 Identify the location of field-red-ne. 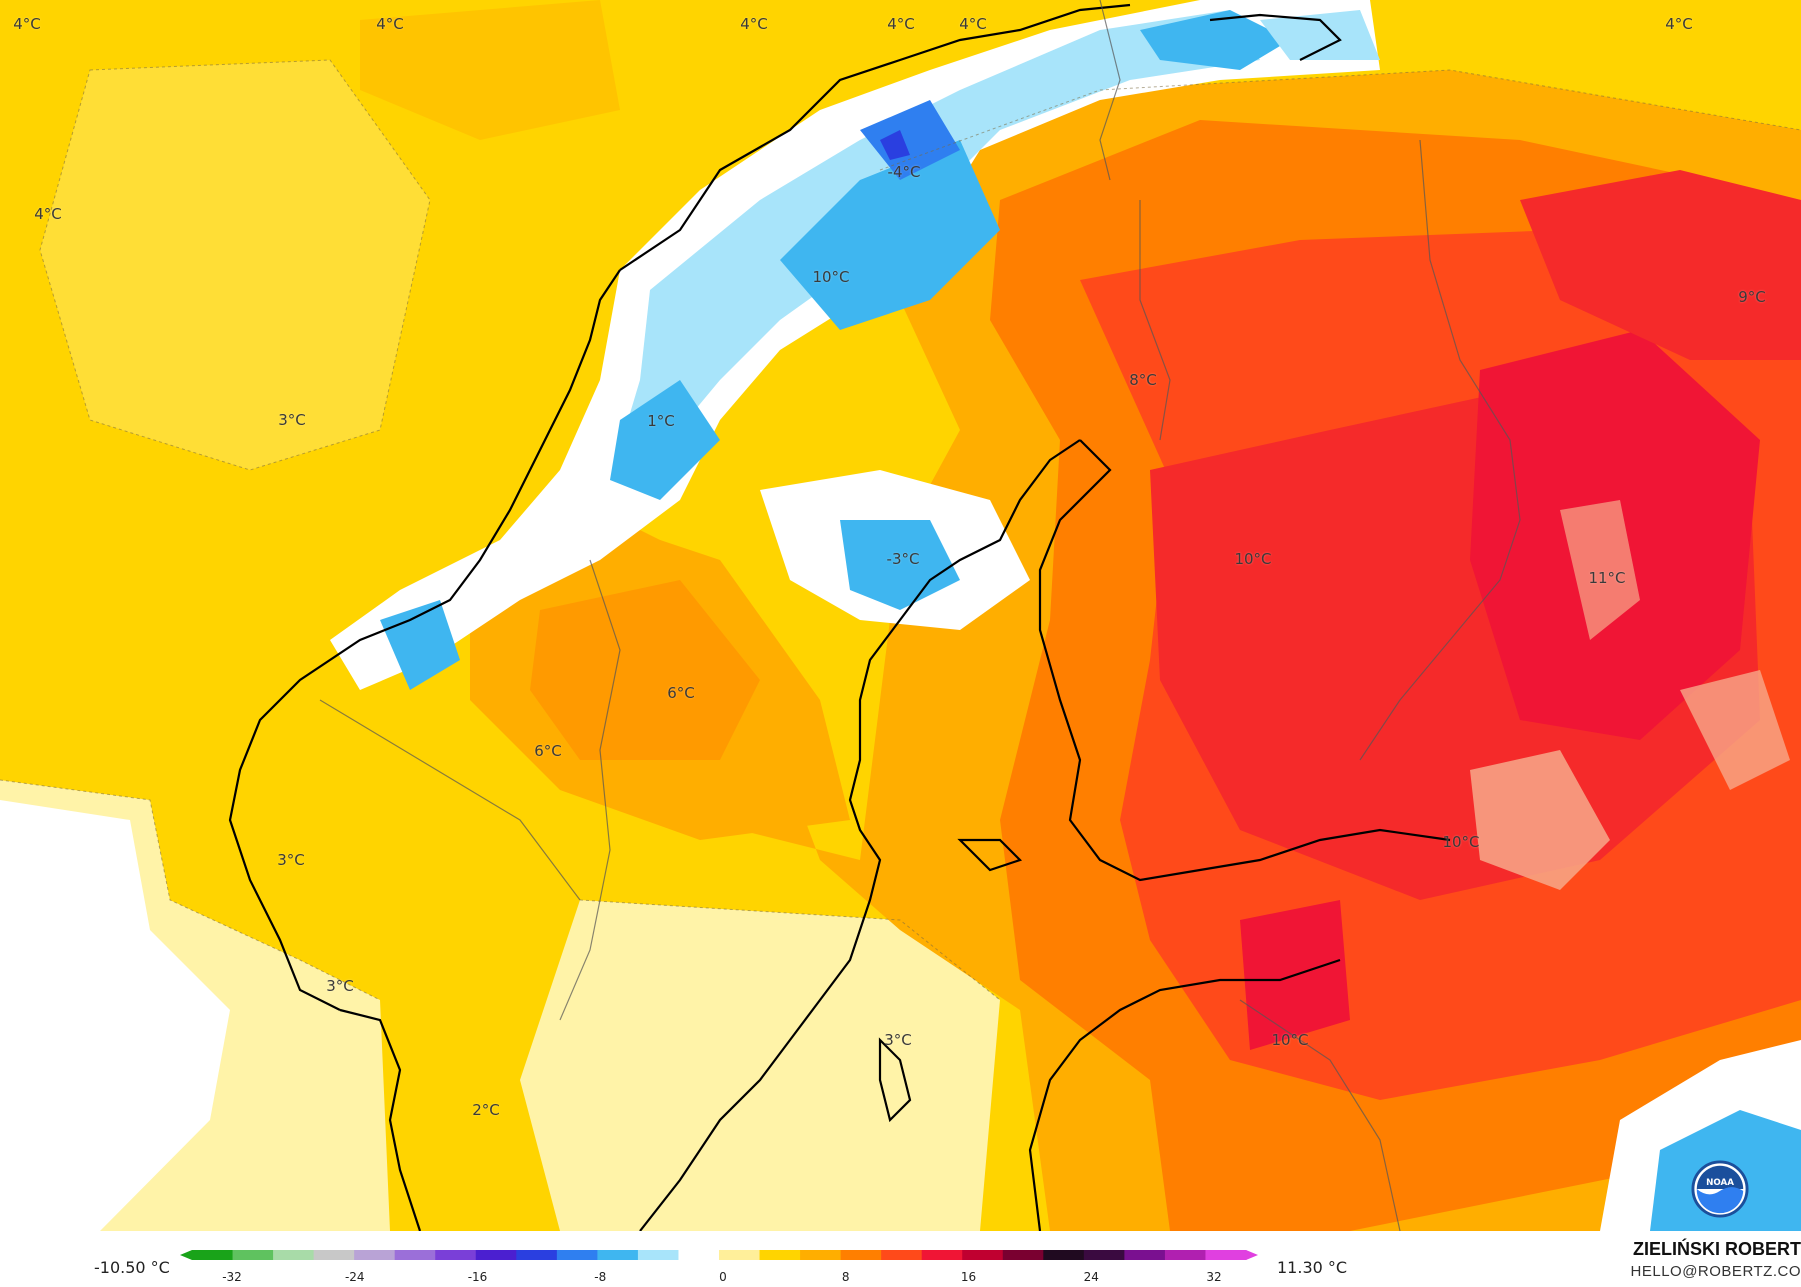
(1660, 265).